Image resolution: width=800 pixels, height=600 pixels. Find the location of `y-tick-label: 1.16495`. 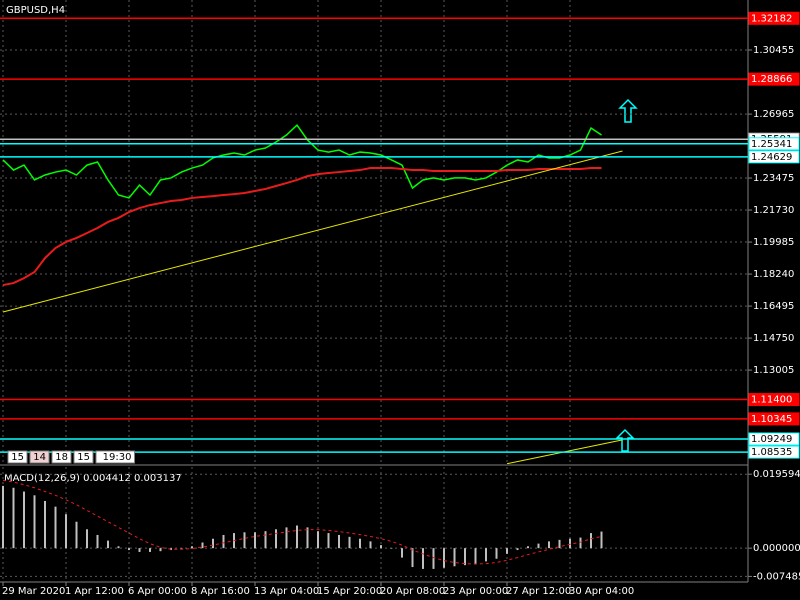

y-tick-label: 1.16495 is located at coordinates (773, 306).